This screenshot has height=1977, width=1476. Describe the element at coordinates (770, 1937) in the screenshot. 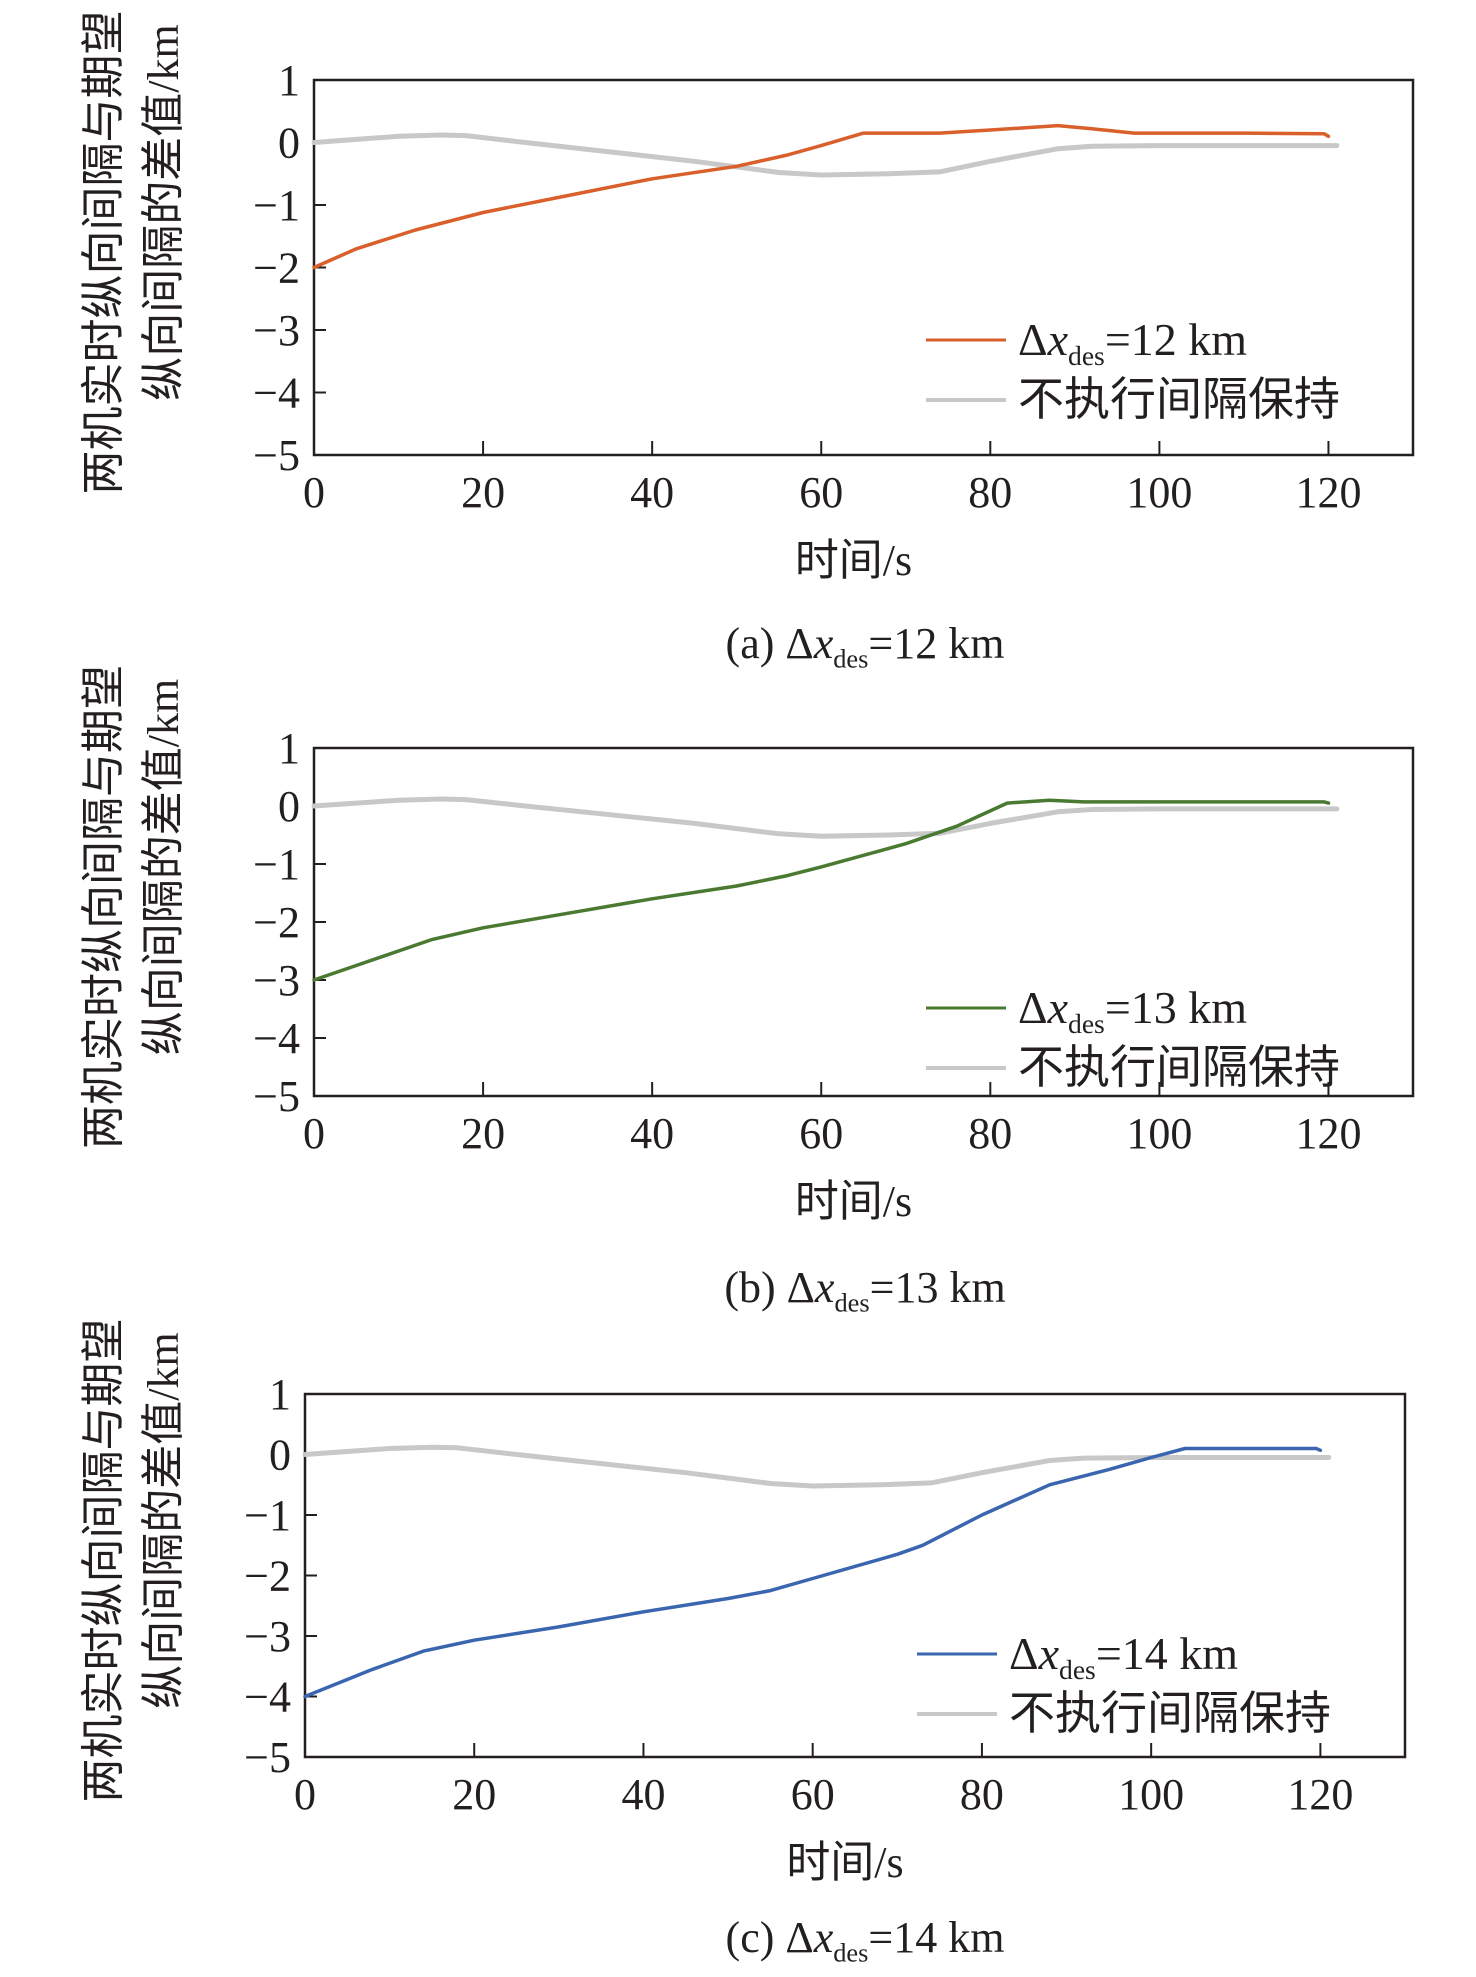

I see `subfigure-caption-prefix: (c) Δ` at that location.